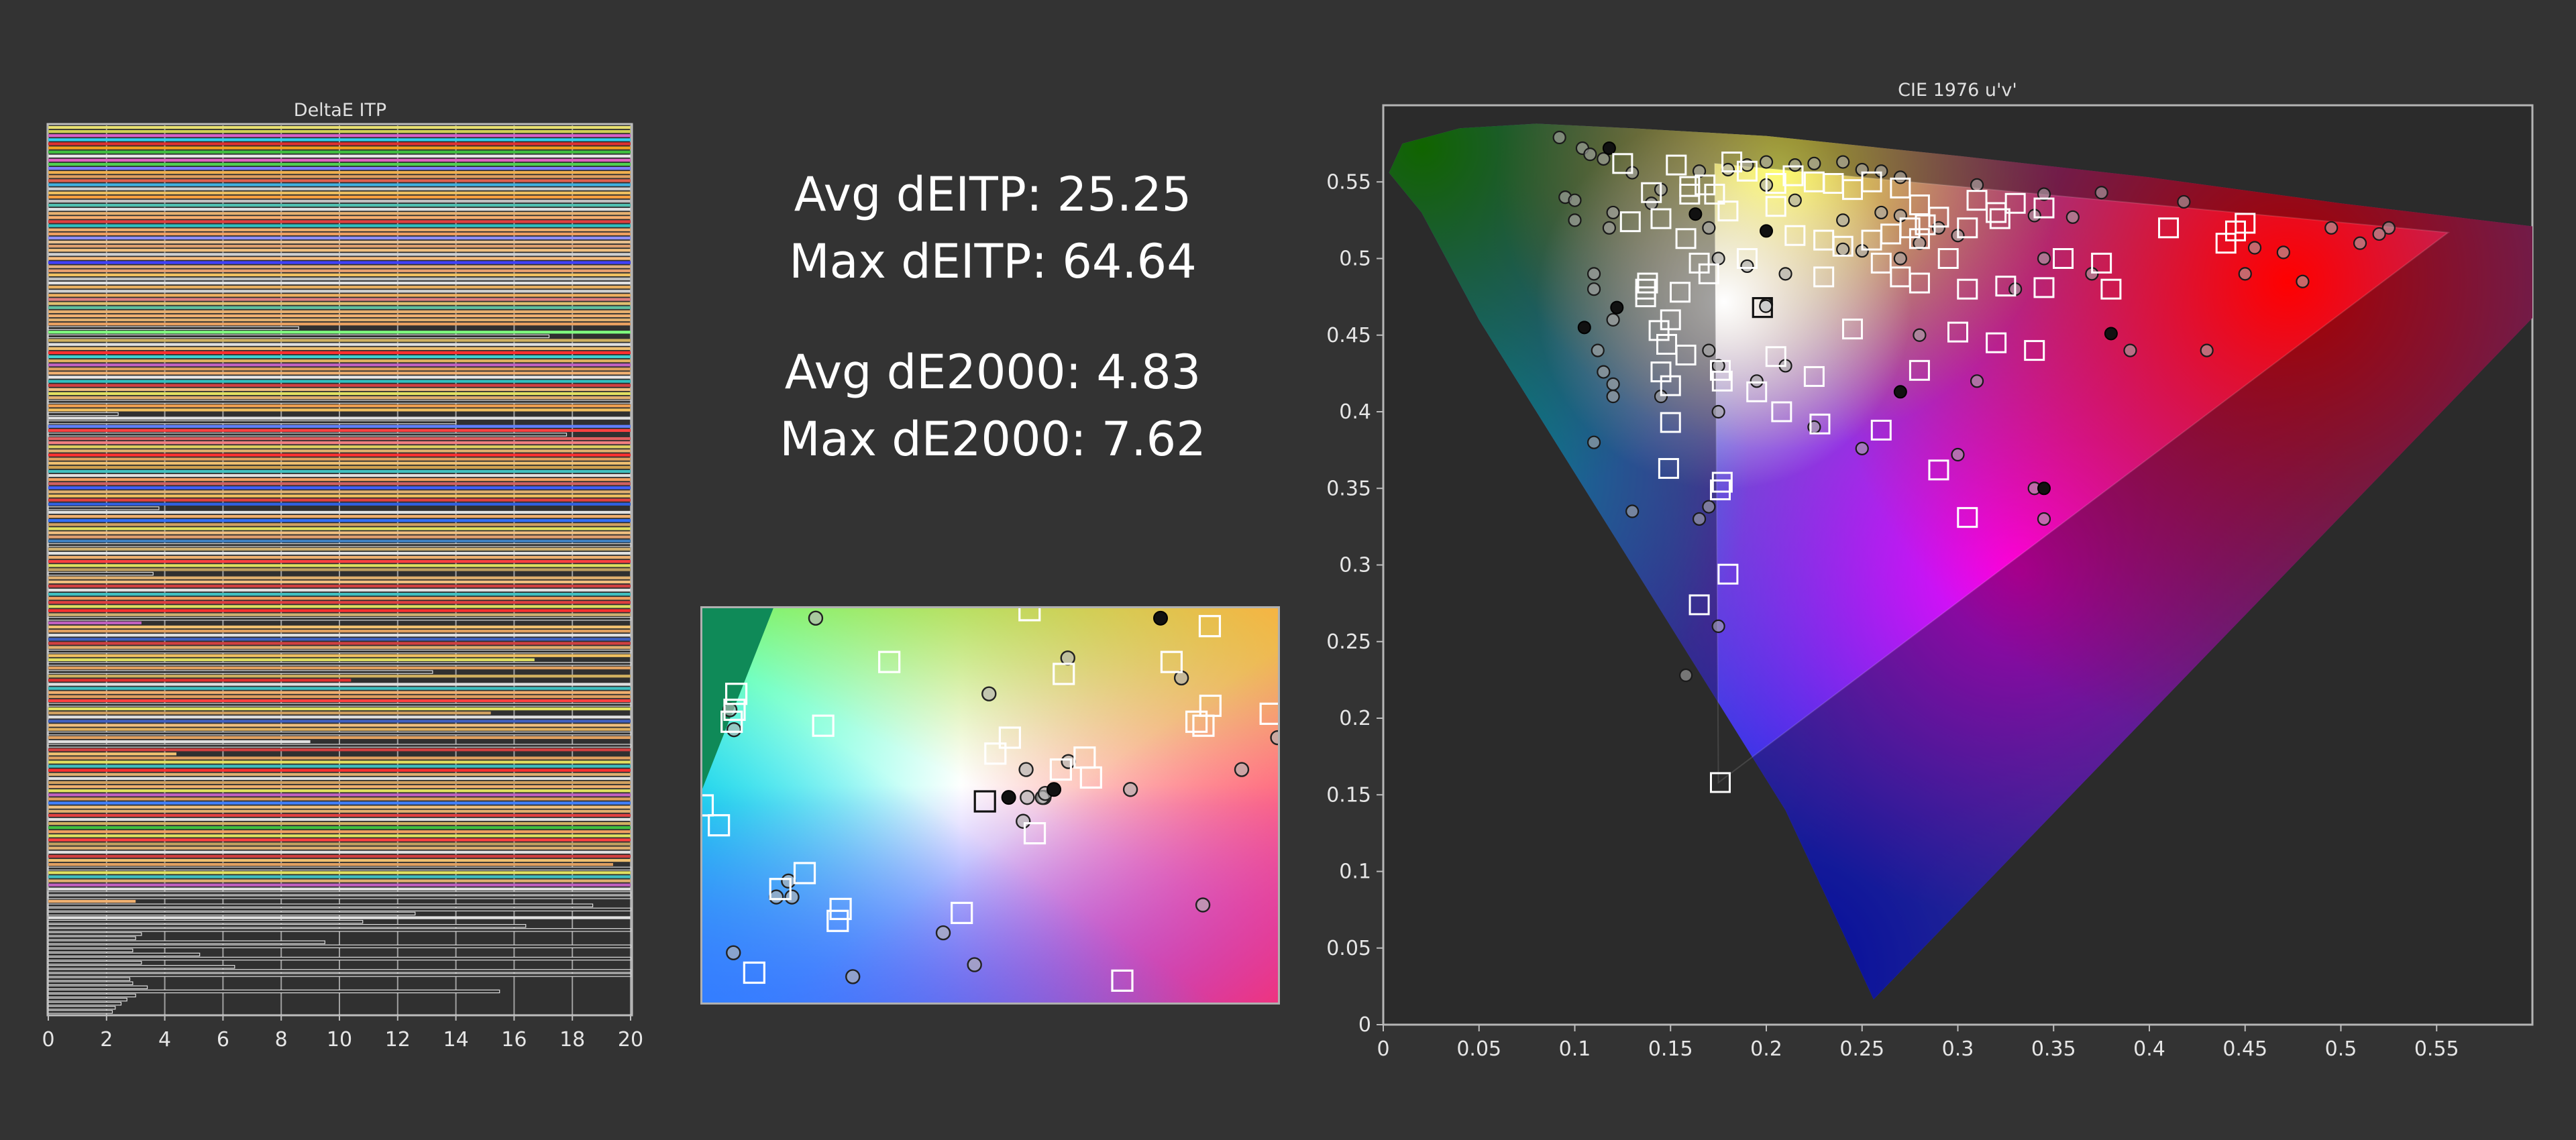 The height and width of the screenshot is (1140, 2576). I want to click on cie-x-tick-label: 0.35, so click(2053, 1049).